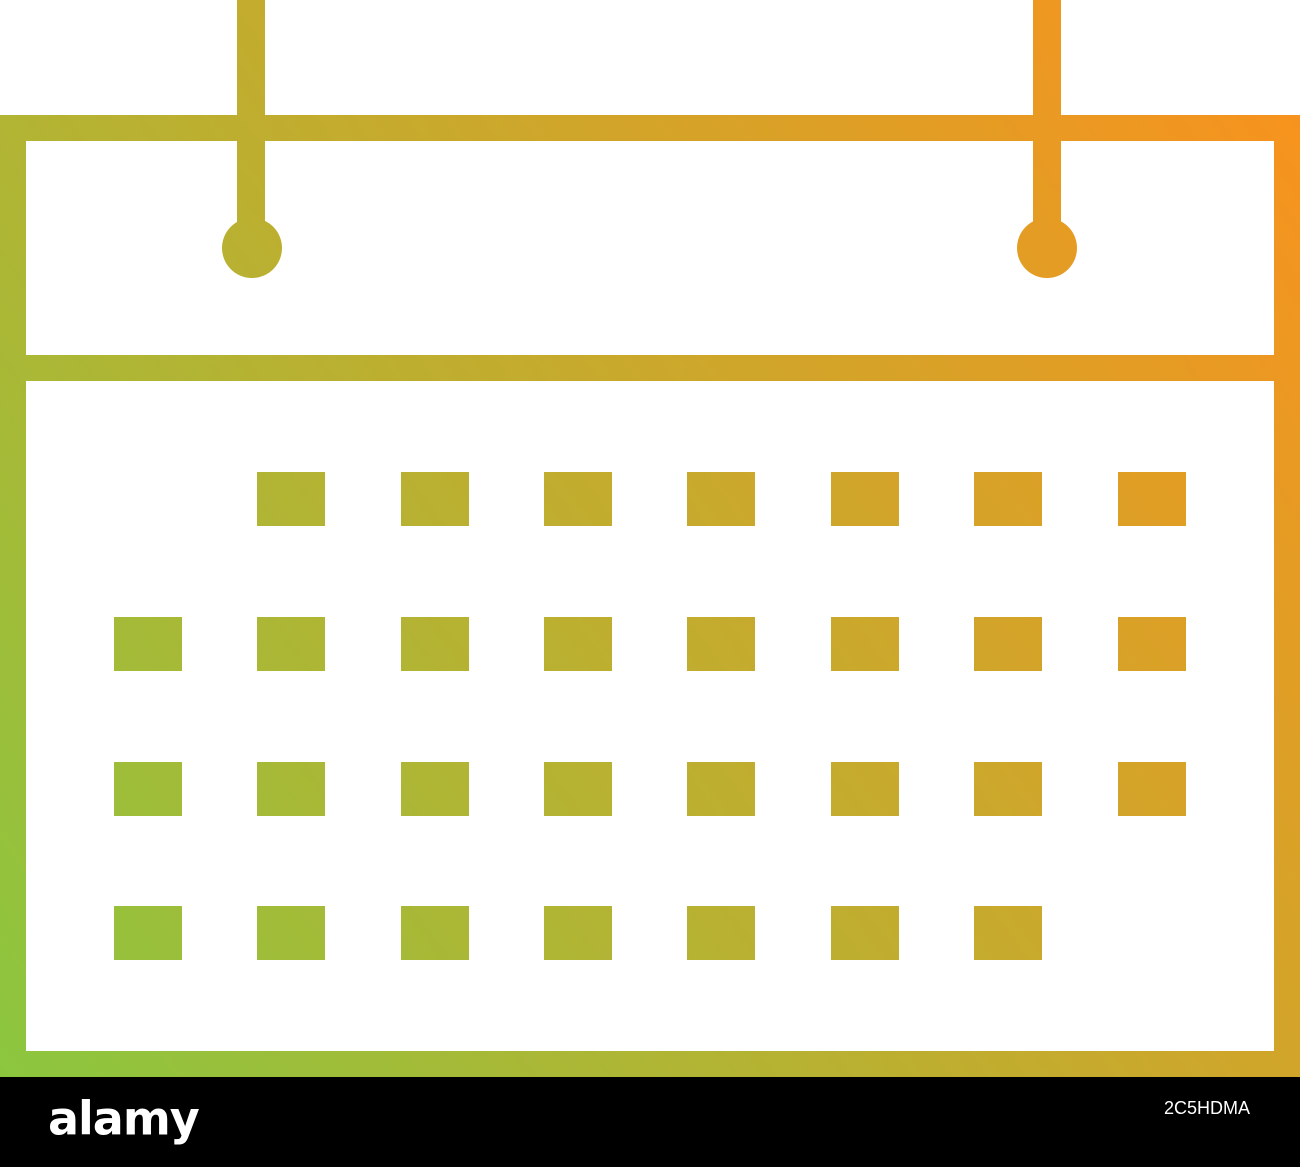  I want to click on hook-left-ring, so click(252, 248).